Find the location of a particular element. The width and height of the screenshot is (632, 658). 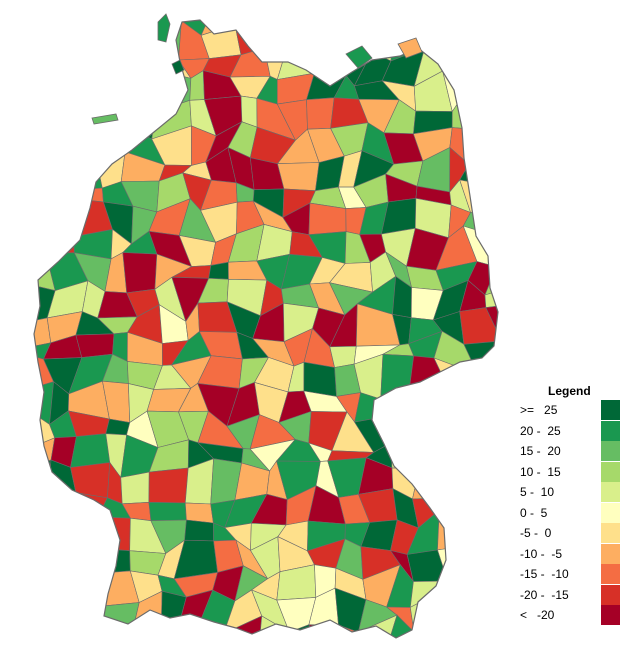

island-east-frisian is located at coordinates (105, 119).